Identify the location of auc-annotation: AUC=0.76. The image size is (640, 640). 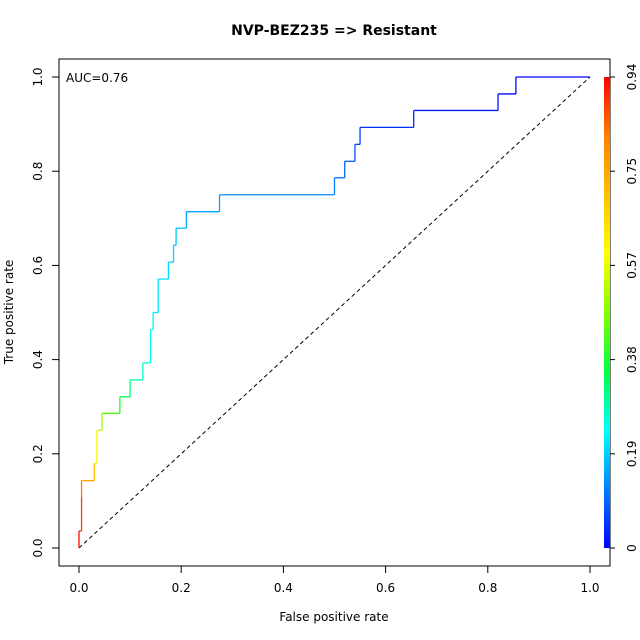
(97, 78).